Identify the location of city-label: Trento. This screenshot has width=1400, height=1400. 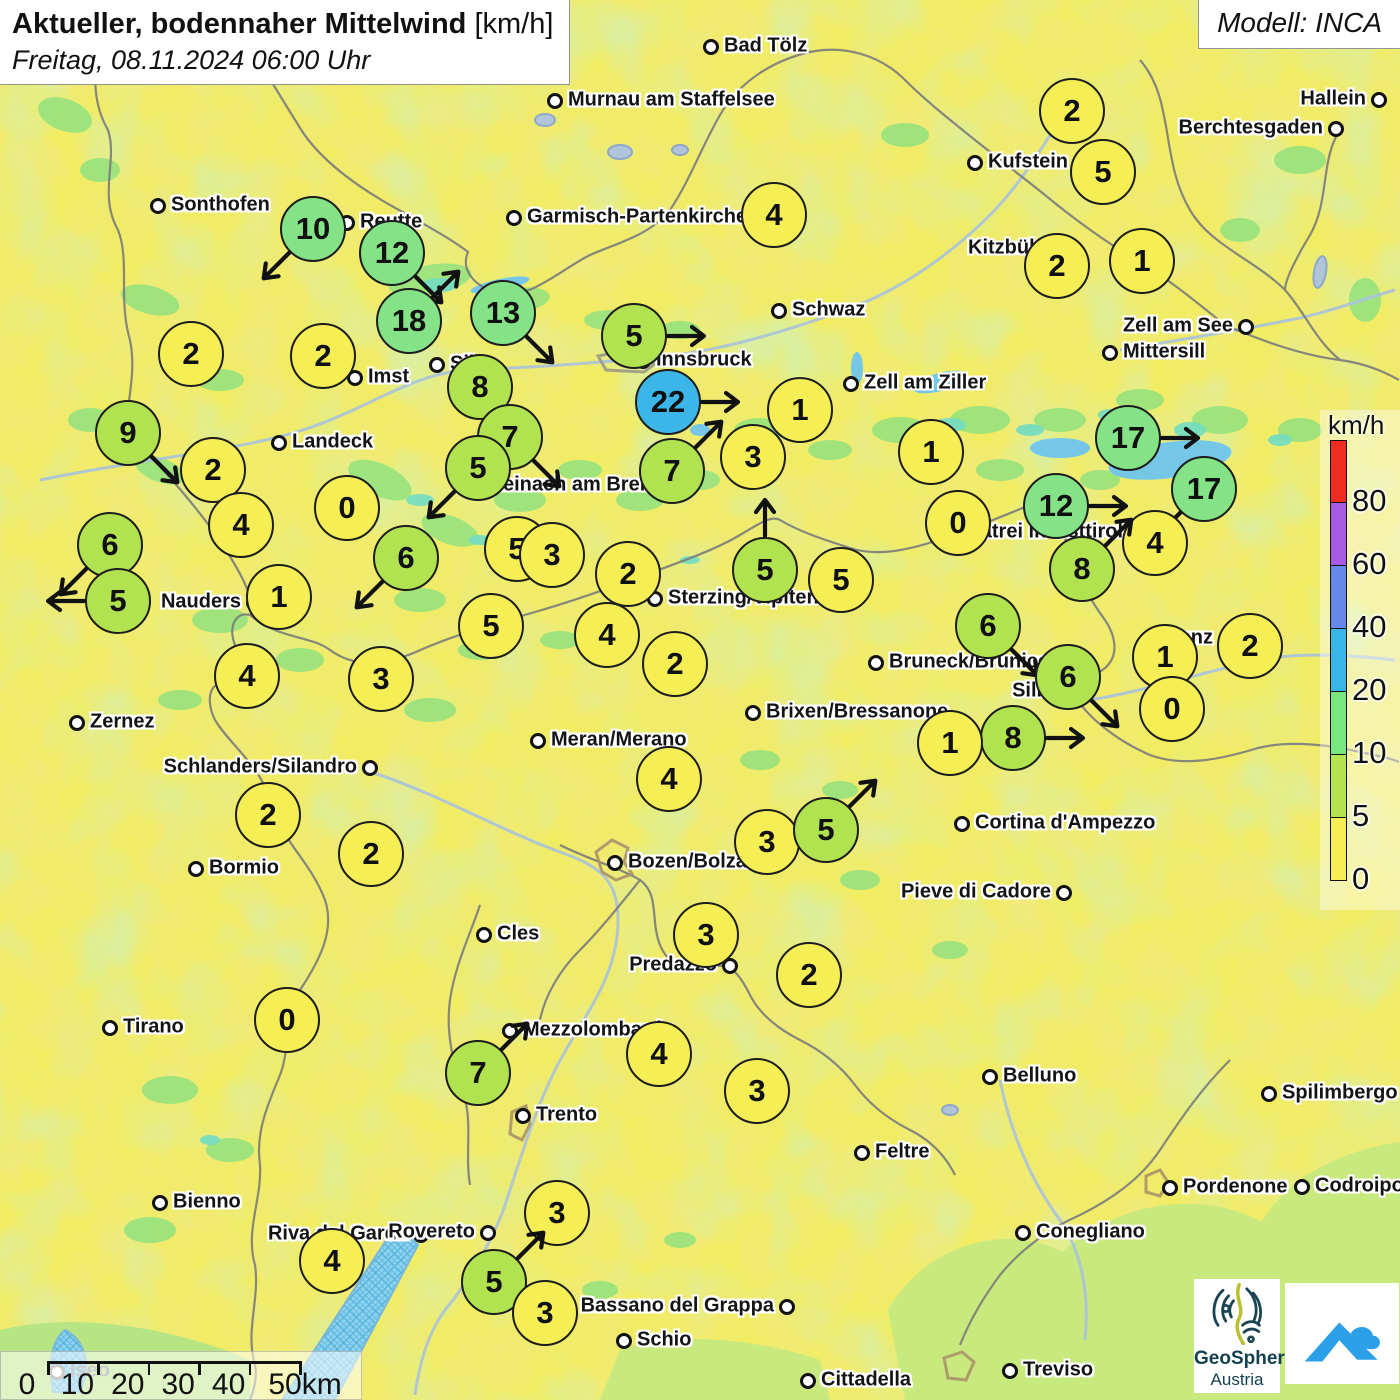
(567, 1114).